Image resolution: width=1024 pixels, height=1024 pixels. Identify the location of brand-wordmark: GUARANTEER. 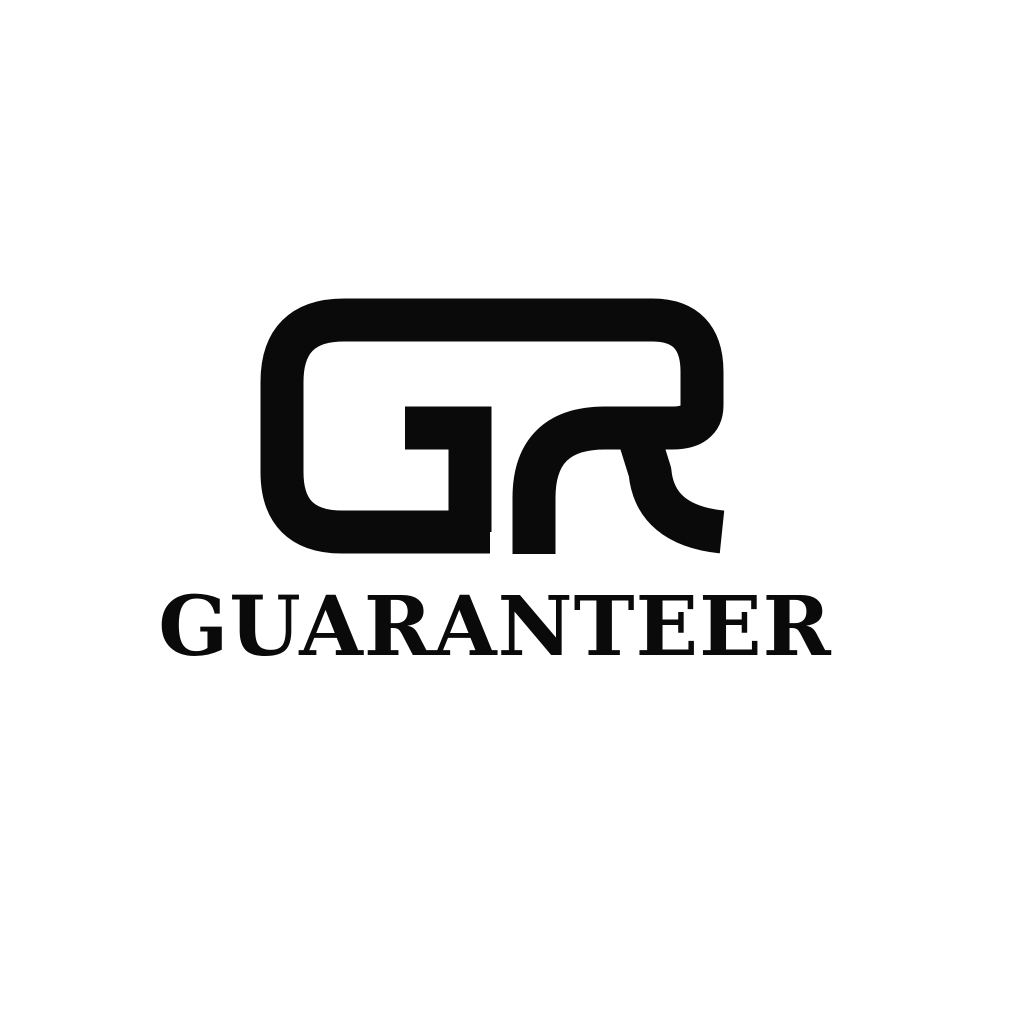
(495, 627).